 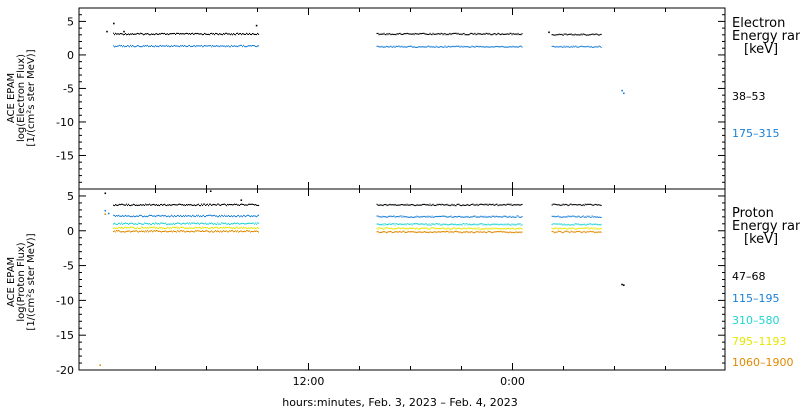 I want to click on electron-ylabel-line-1: ACE EPAM, so click(x=11, y=98).